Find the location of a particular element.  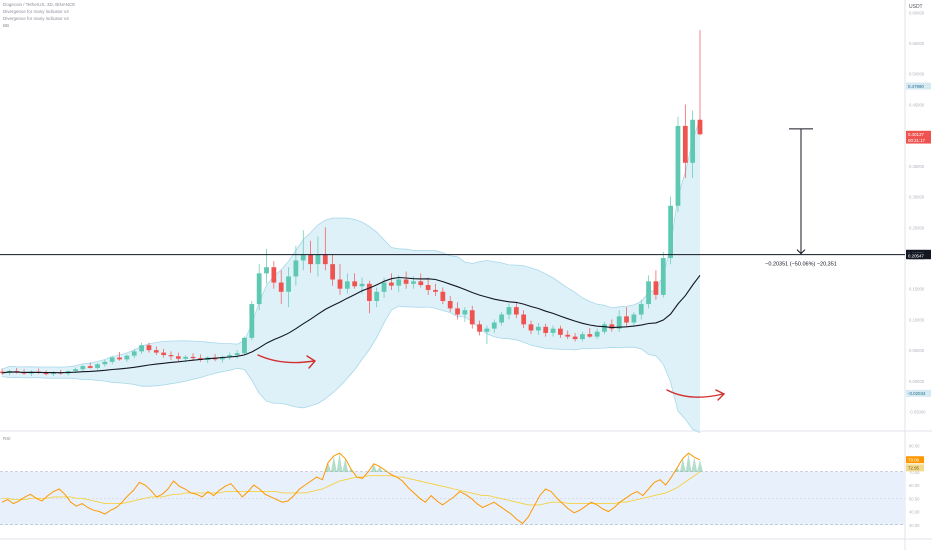

price-axis-tick: 0.50000 is located at coordinates (917, 74).